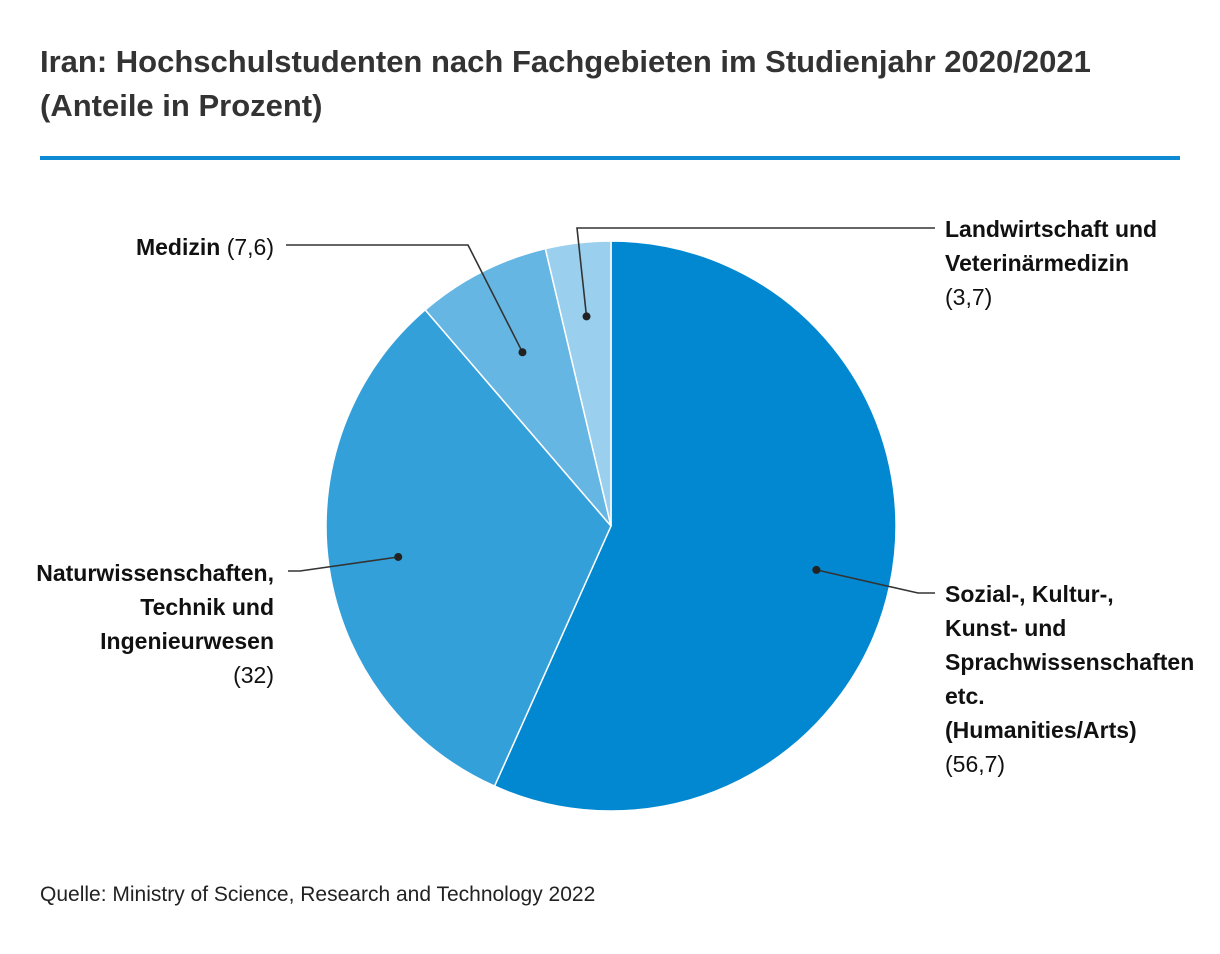 The height and width of the screenshot is (954, 1220). I want to click on label-naturwissenschaften-value: (32), so click(253, 675).